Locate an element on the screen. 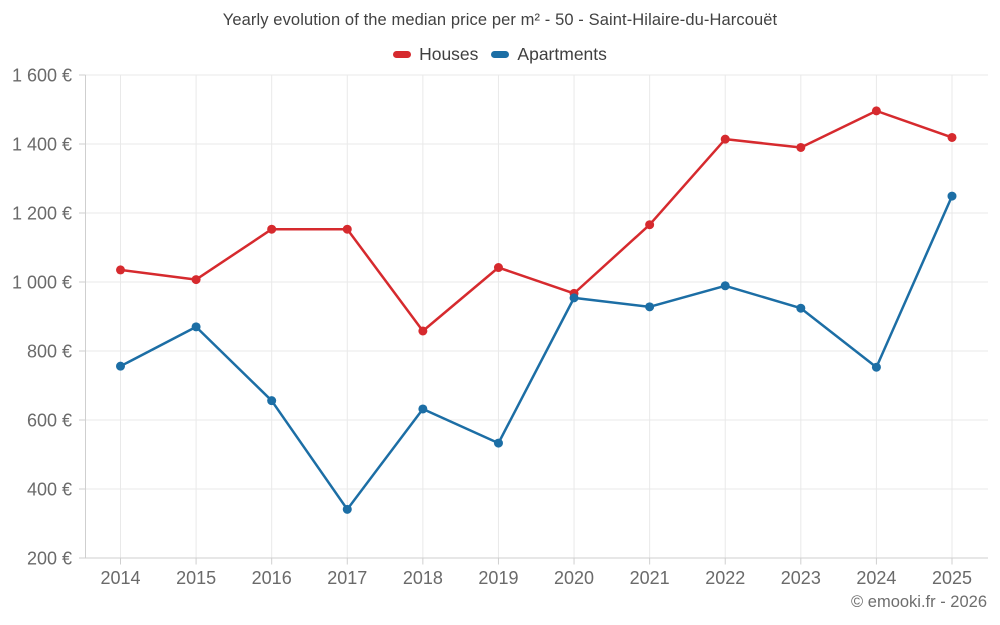  x-tick-label: 2024 is located at coordinates (876, 578).